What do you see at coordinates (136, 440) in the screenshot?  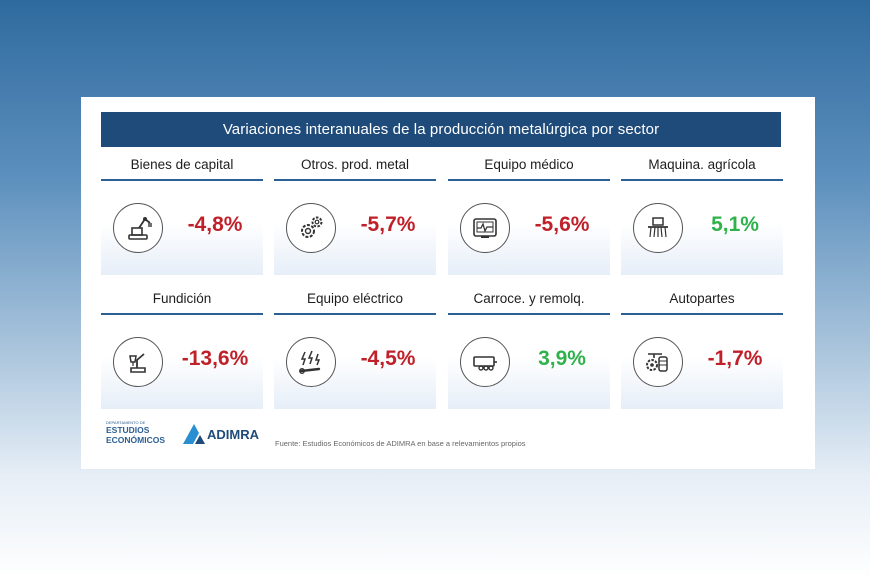 I see `logo-line-economicos: ECONÓMICOS` at bounding box center [136, 440].